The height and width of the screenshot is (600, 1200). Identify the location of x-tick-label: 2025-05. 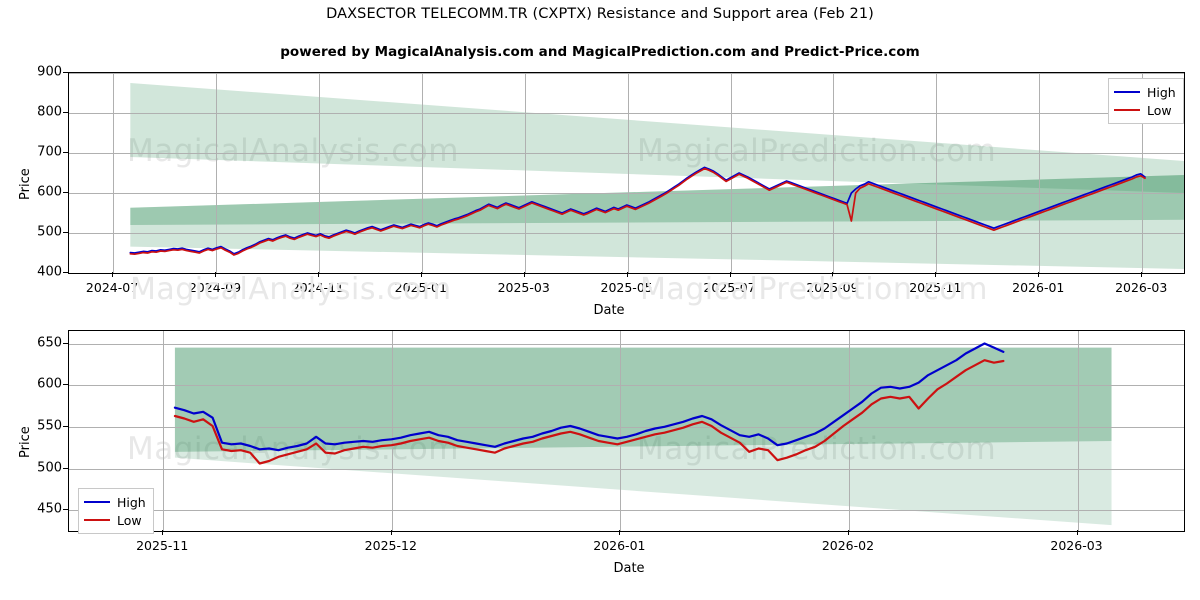
(626, 287).